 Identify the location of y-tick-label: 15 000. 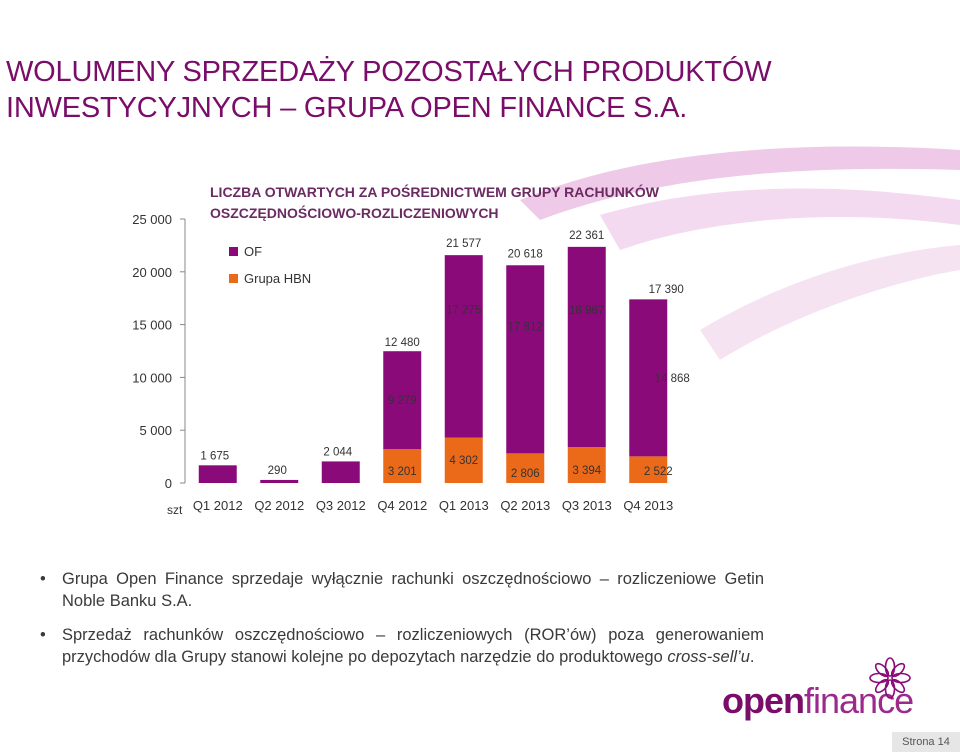
(152, 325).